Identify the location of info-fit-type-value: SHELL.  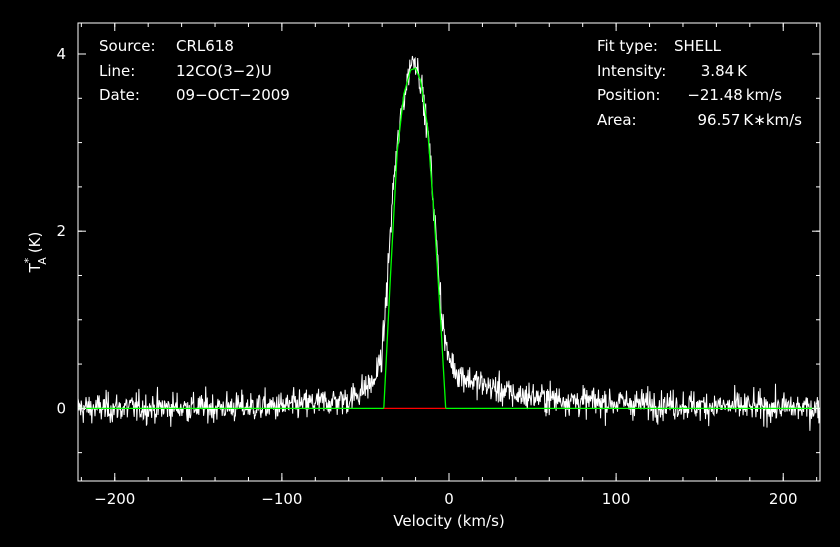
(698, 46).